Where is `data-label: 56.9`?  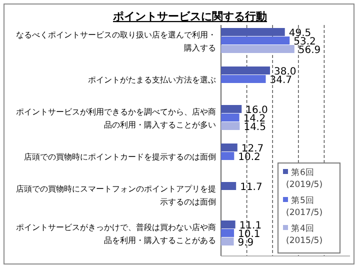
data-label: 56.9 is located at coordinates (309, 50).